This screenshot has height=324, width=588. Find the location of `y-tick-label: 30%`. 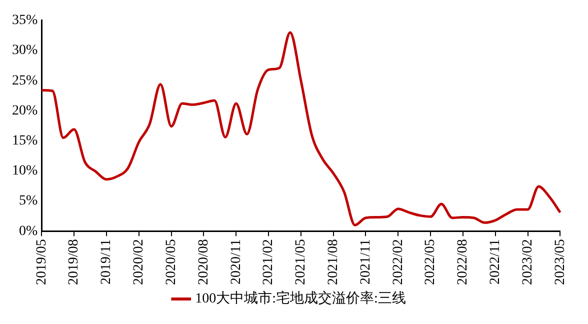

y-tick-label: 30% is located at coordinates (25, 50).